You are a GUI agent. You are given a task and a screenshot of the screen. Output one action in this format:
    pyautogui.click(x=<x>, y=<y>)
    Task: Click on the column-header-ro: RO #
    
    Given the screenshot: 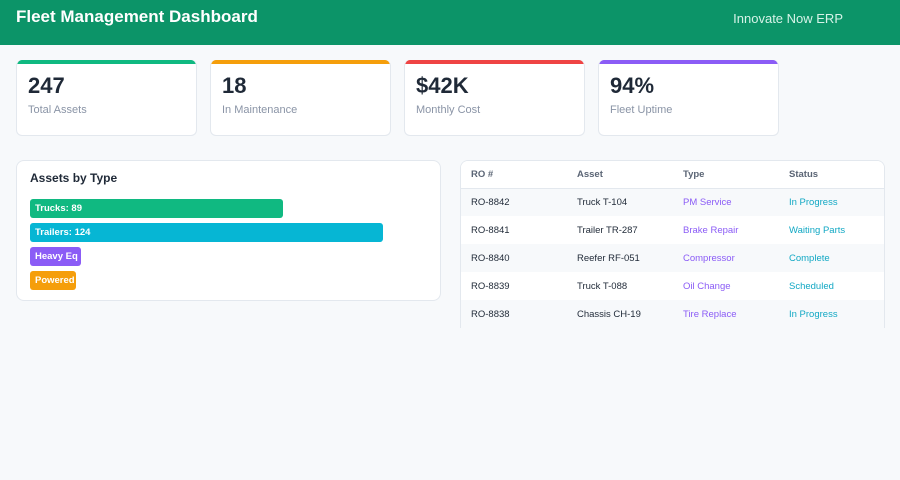 What is the action you would take?
    pyautogui.click(x=514, y=175)
    